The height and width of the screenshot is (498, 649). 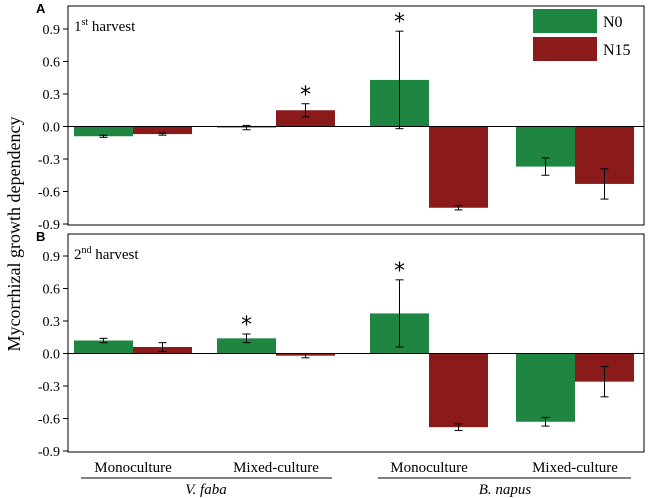 What do you see at coordinates (565, 49) in the screenshot?
I see `legend-swatch-n15` at bounding box center [565, 49].